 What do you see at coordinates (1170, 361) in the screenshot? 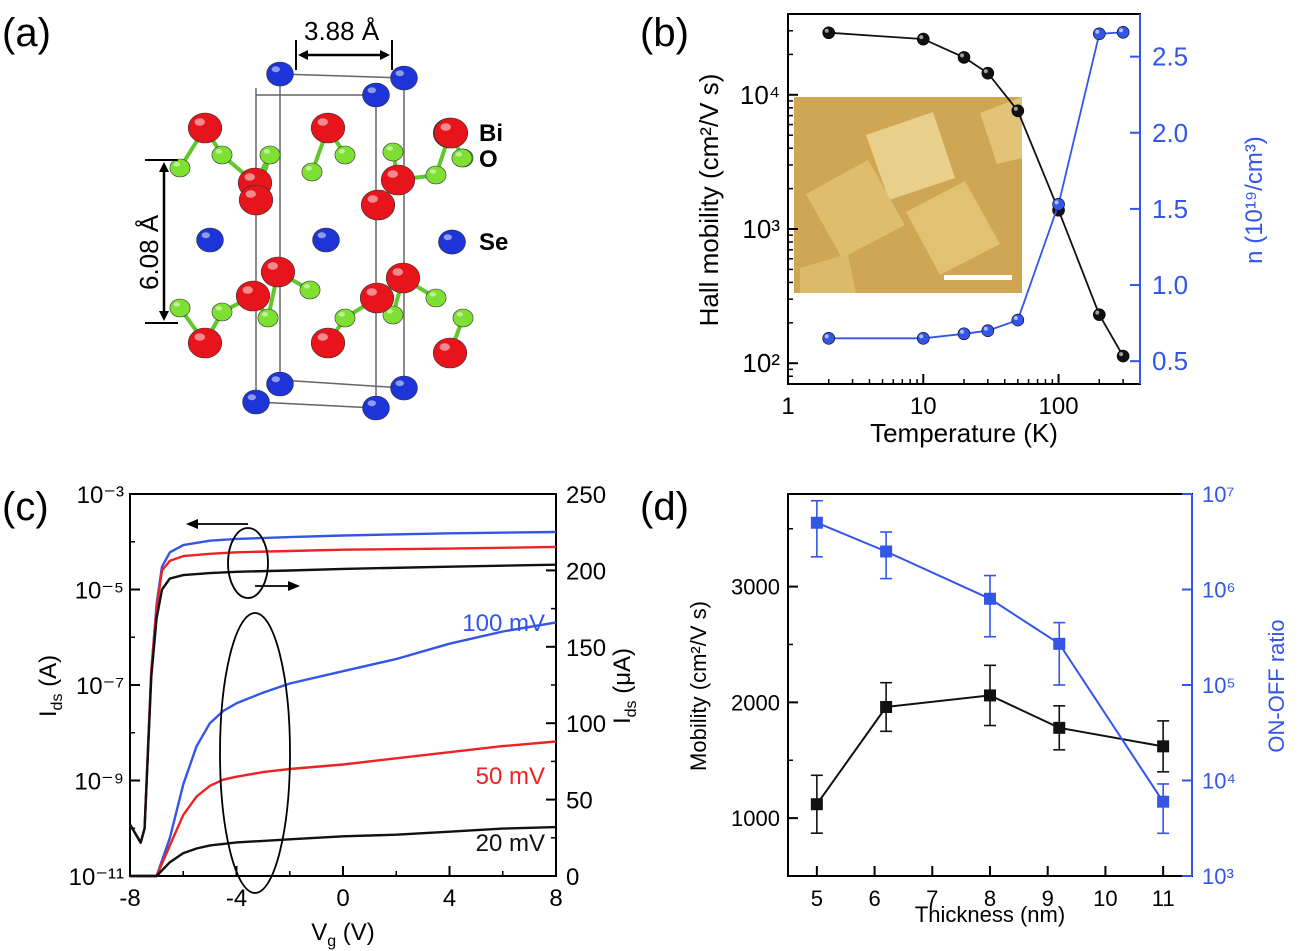
I see `b-y2tick-label: 0.5` at bounding box center [1170, 361].